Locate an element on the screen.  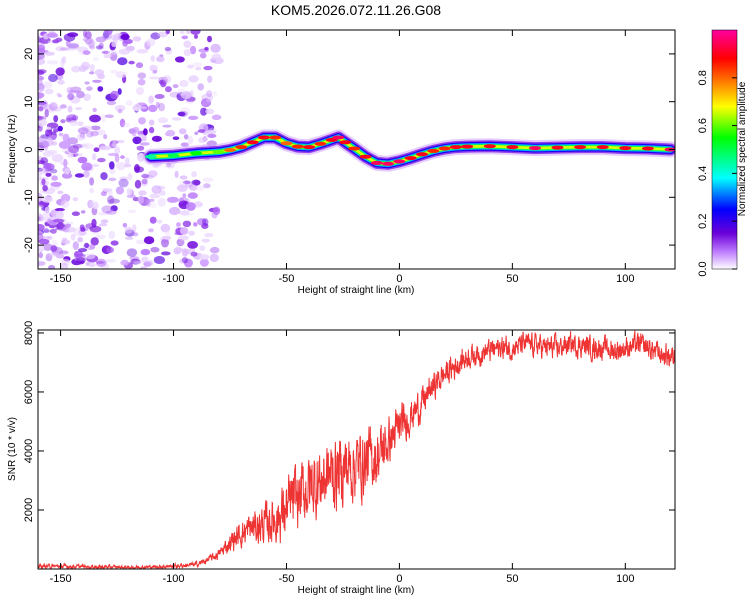
spectrogram-xtick-label: 0 is located at coordinates (399, 279).